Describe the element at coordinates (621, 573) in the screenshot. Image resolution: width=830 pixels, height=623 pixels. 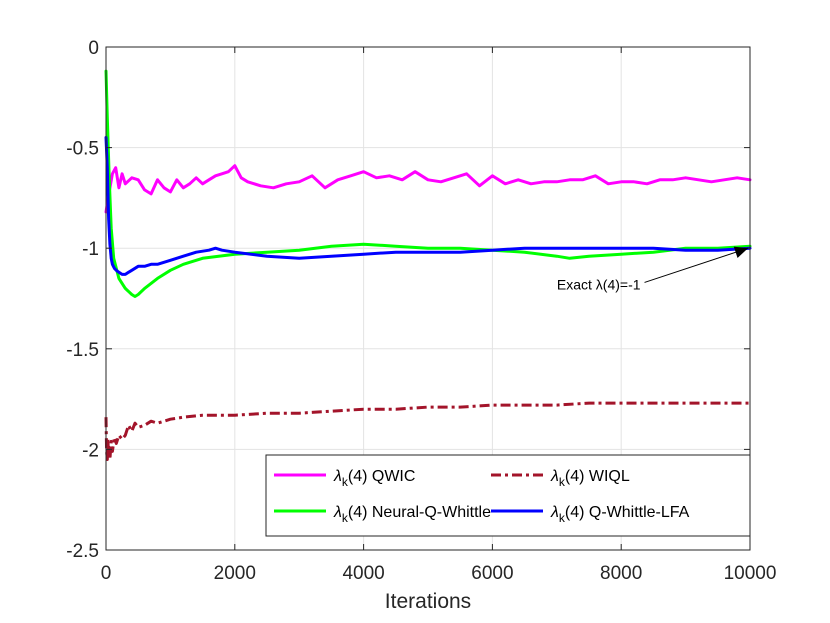
I see `x-tick-label: 8000` at that location.